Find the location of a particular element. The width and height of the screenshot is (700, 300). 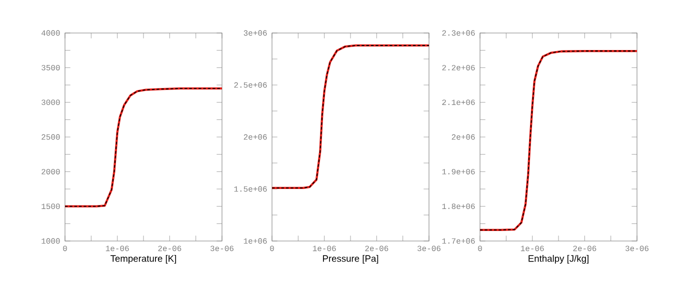

y-tick-label: 3000 is located at coordinates (51, 103).